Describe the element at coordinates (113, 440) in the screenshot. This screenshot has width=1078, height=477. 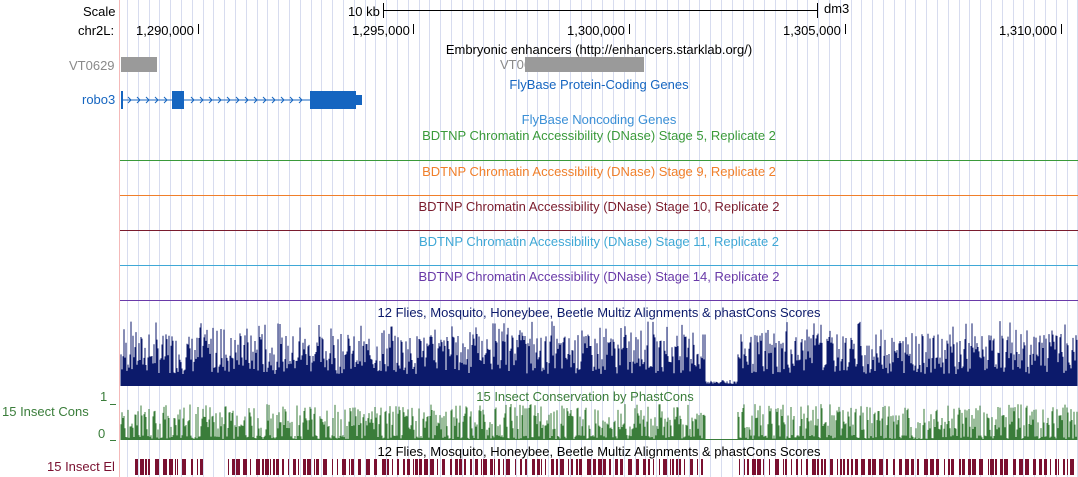
I see `insect-cons-ymin-tick` at that location.